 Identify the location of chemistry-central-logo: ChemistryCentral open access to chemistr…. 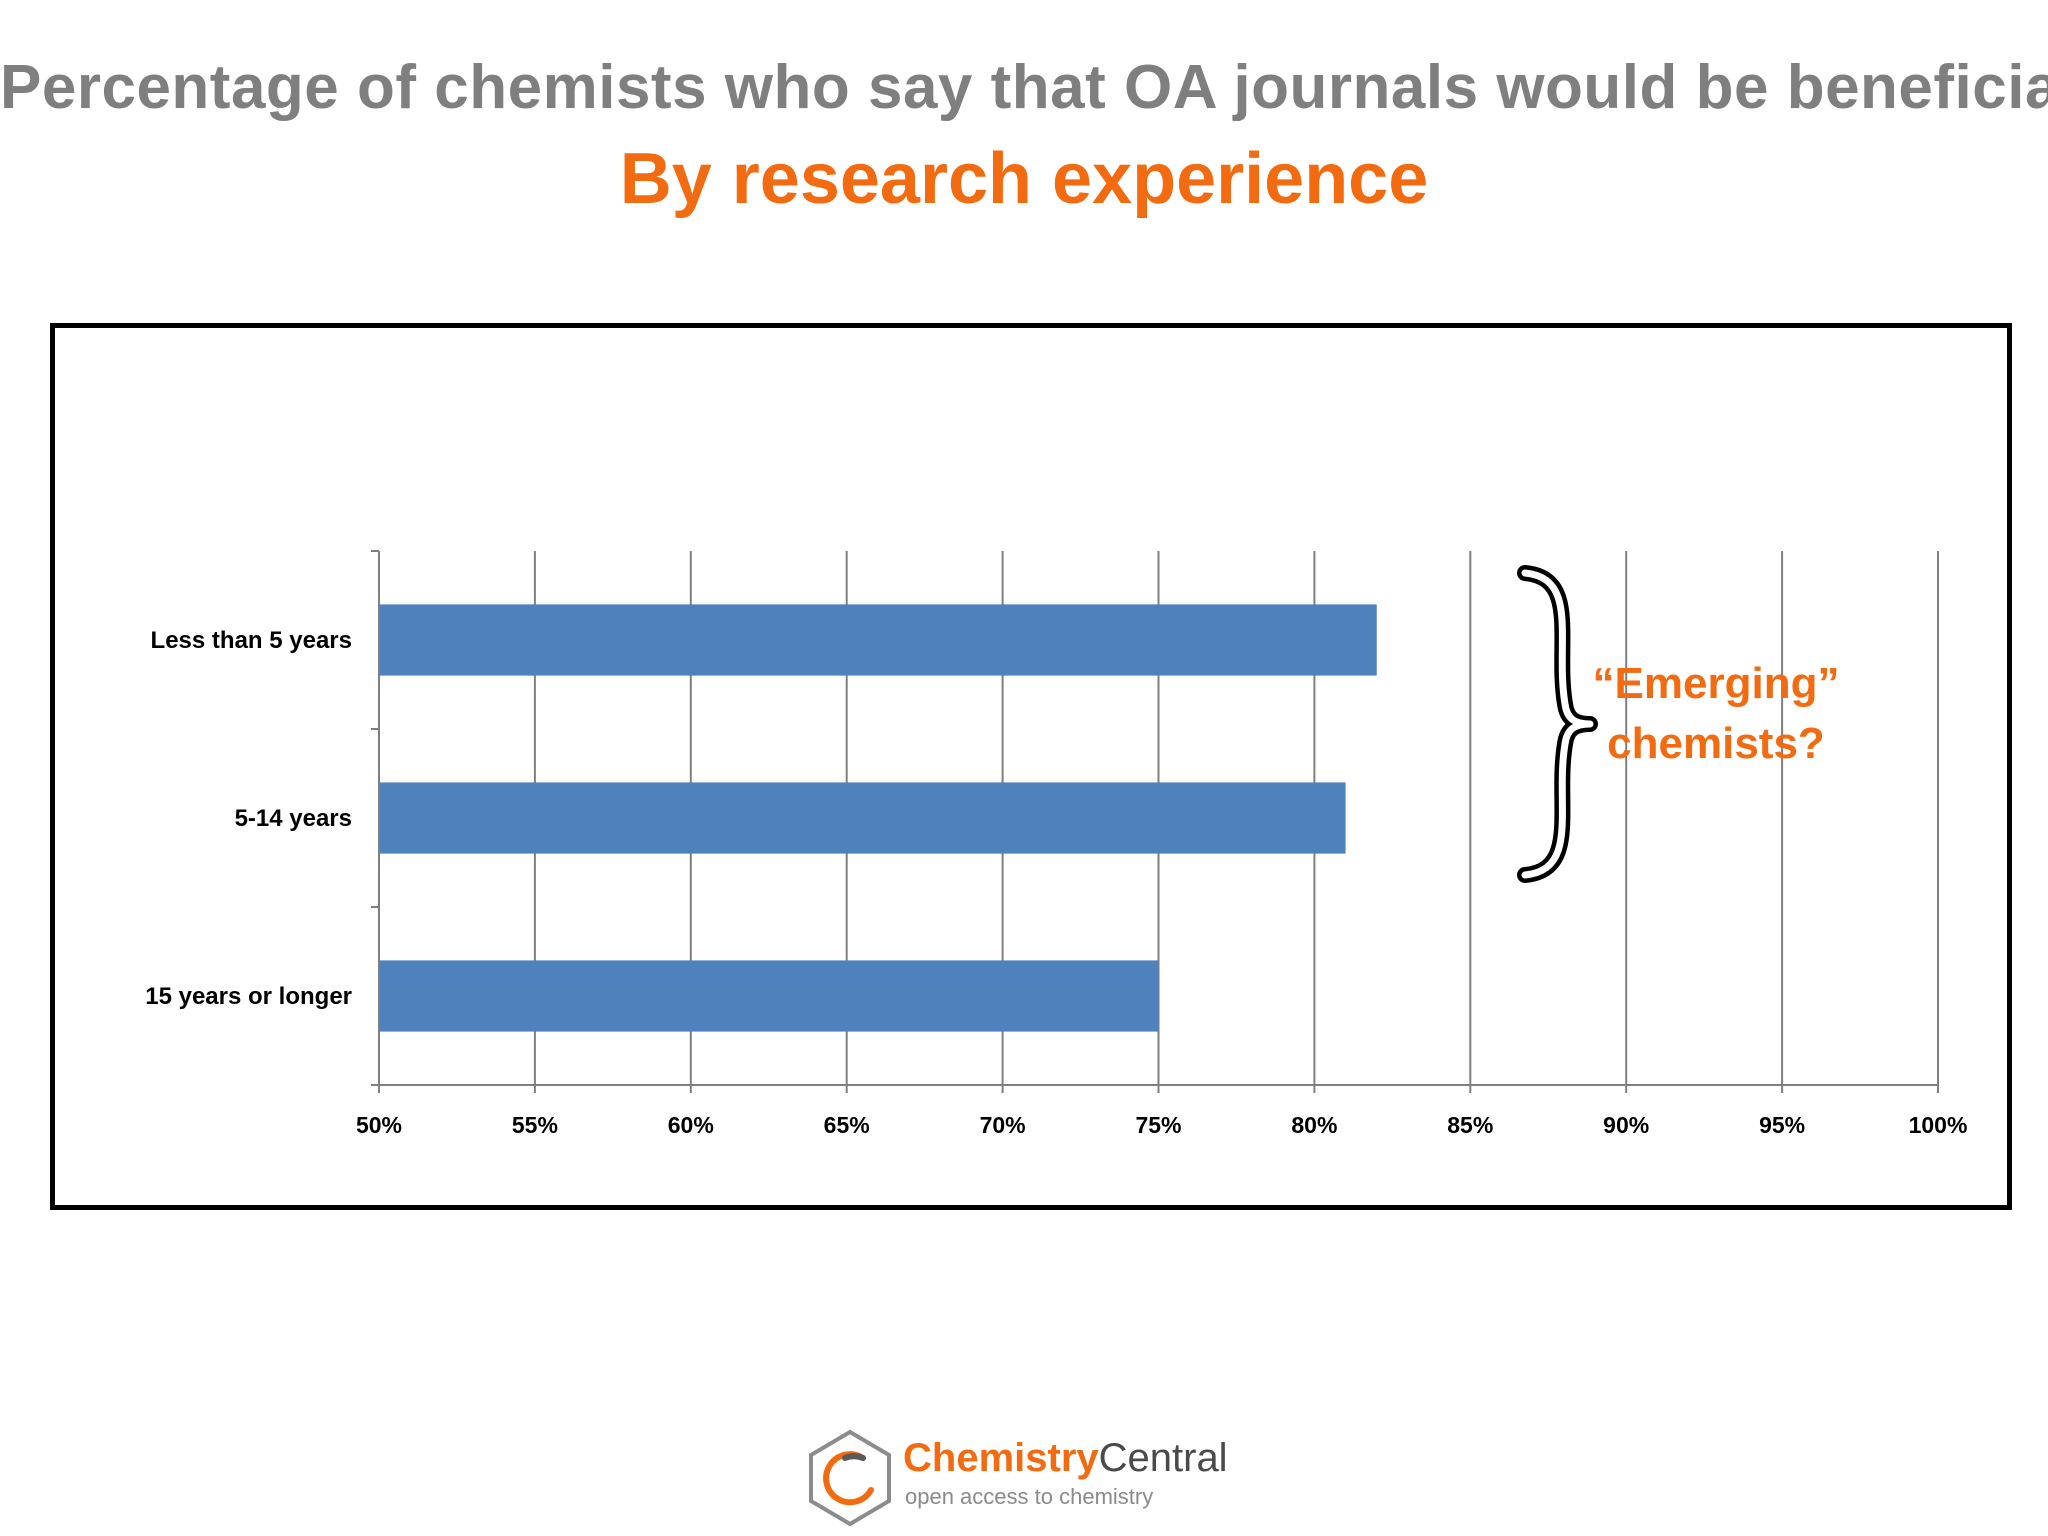
(1020, 1478).